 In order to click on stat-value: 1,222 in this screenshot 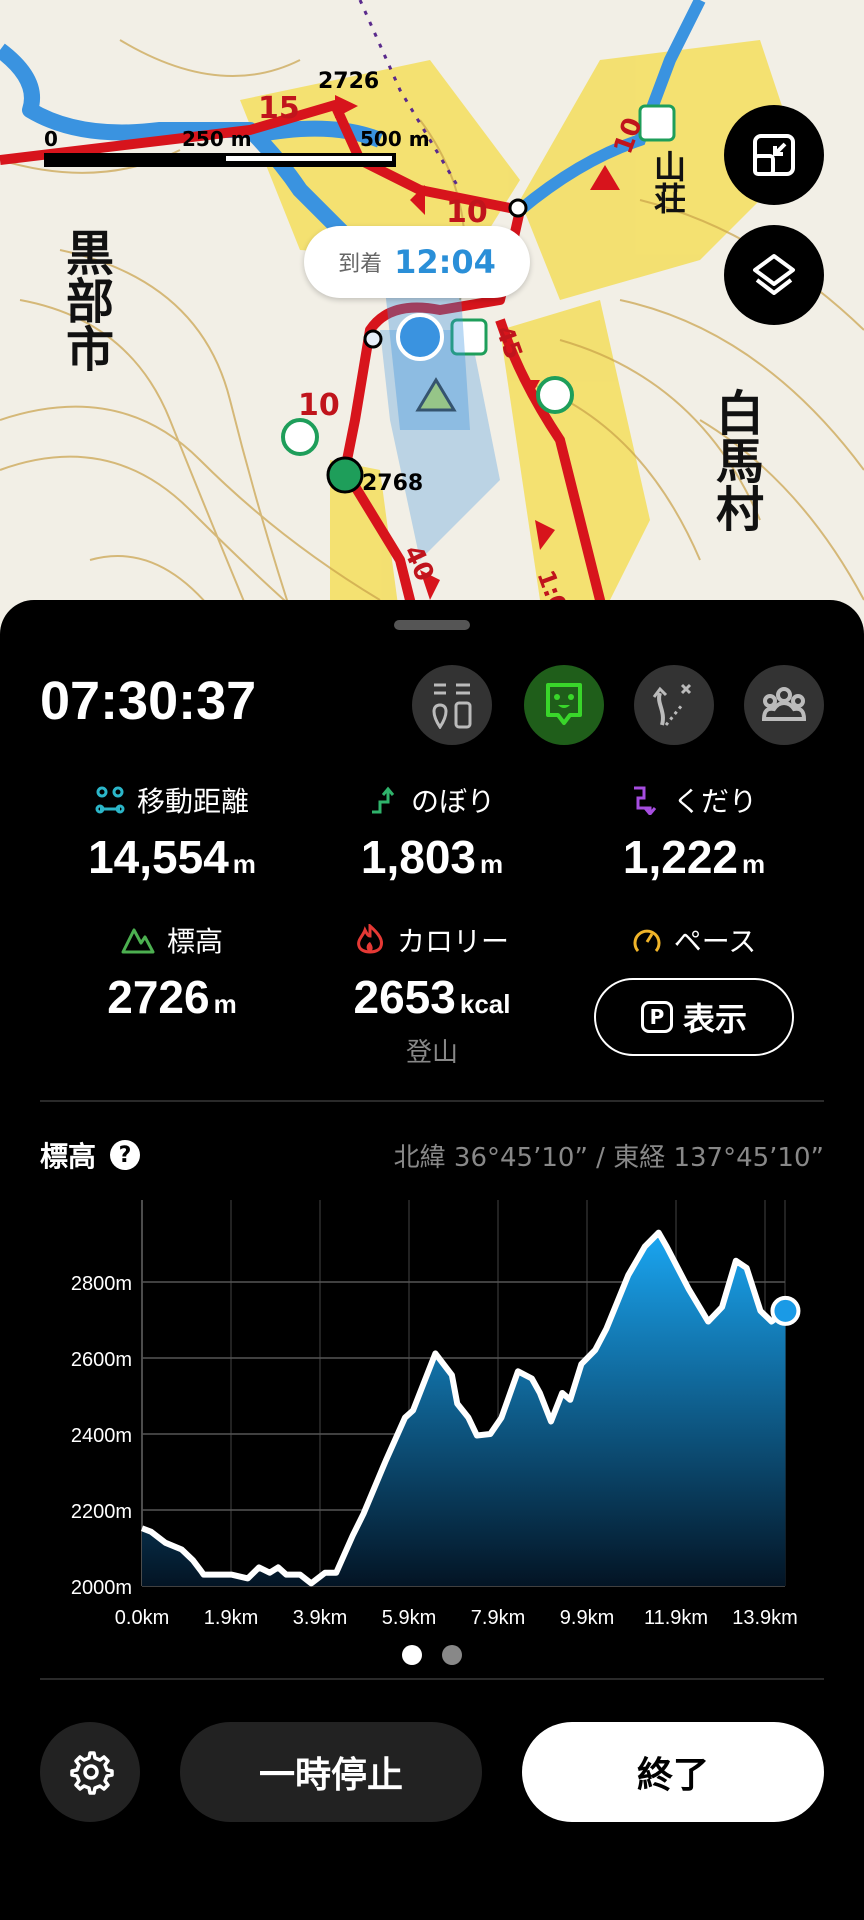, I will do `click(680, 857)`.